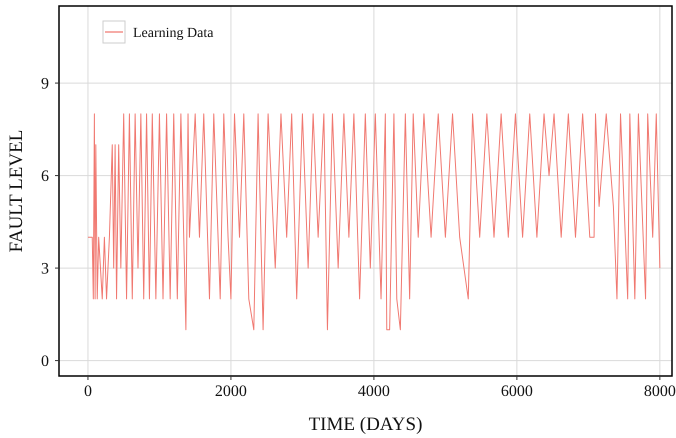 The image size is (676, 438). What do you see at coordinates (660, 391) in the screenshot?
I see `x-tick-label: 8000` at bounding box center [660, 391].